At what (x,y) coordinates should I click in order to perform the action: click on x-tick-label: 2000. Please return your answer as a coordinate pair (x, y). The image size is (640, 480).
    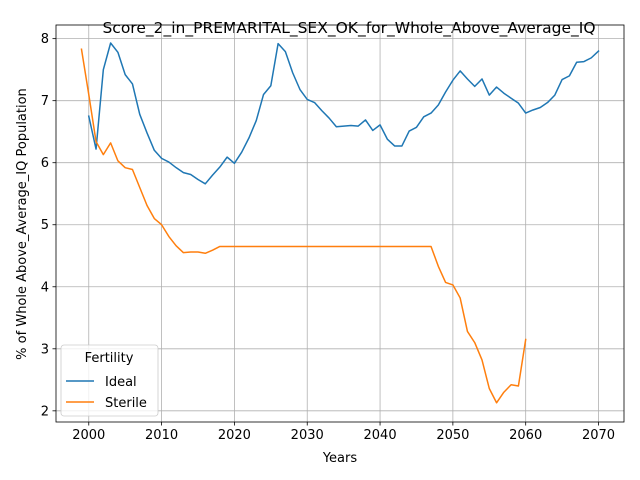
    Looking at the image, I should click on (88, 435).